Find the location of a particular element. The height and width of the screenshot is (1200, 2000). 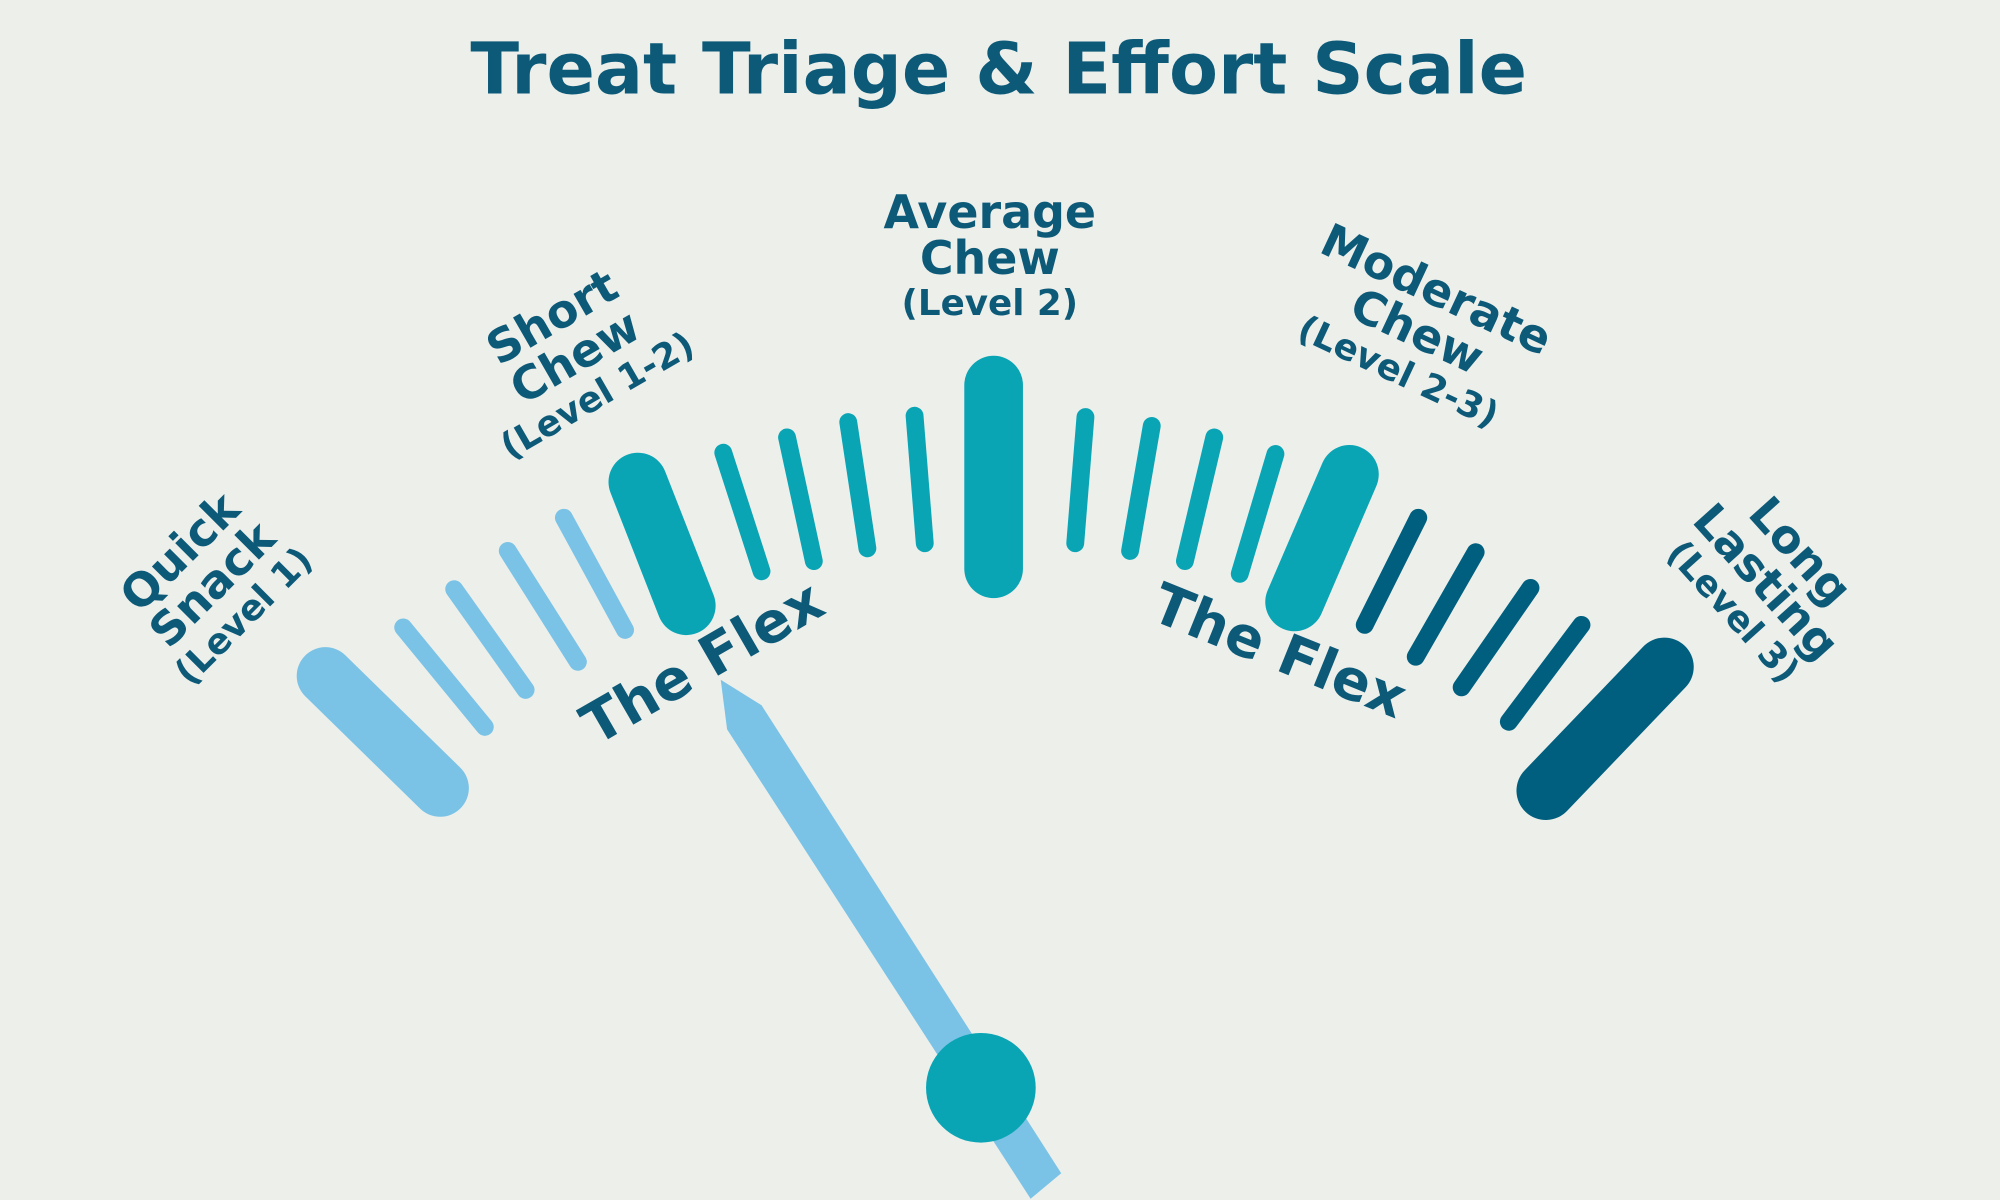

zone-level: (Level 2) is located at coordinates (990, 303).